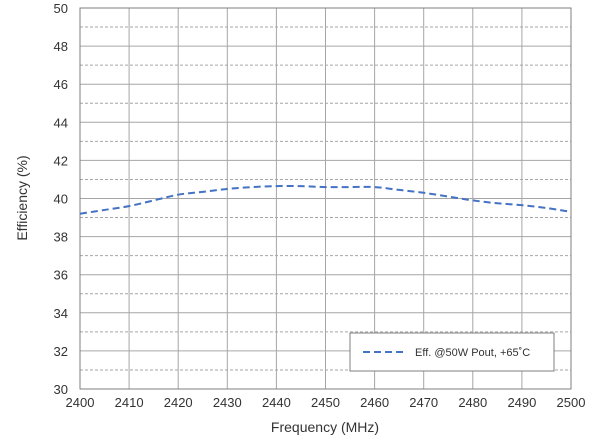 The height and width of the screenshot is (442, 602). Describe the element at coordinates (22, 197) in the screenshot. I see `y-axis-title: Efficiency (%)` at that location.